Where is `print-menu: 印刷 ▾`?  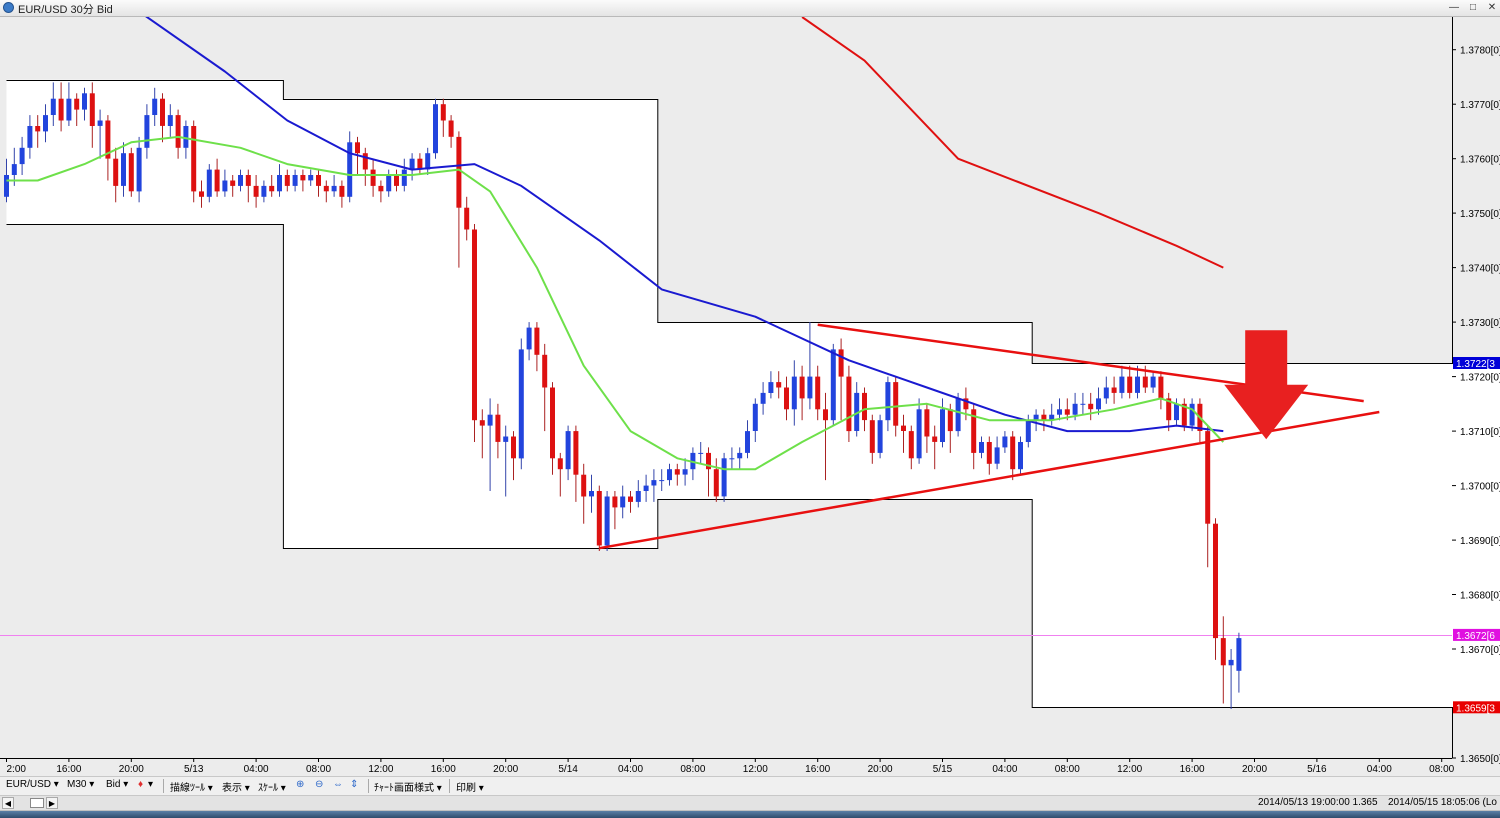
print-menu: 印刷 ▾ is located at coordinates (470, 788).